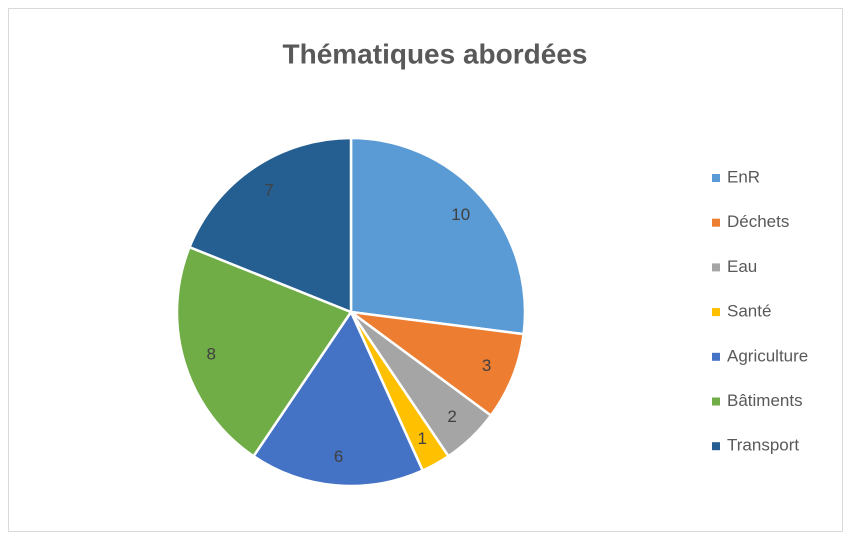 Image resolution: width=851 pixels, height=545 pixels. I want to click on data-label: 3, so click(486, 365).